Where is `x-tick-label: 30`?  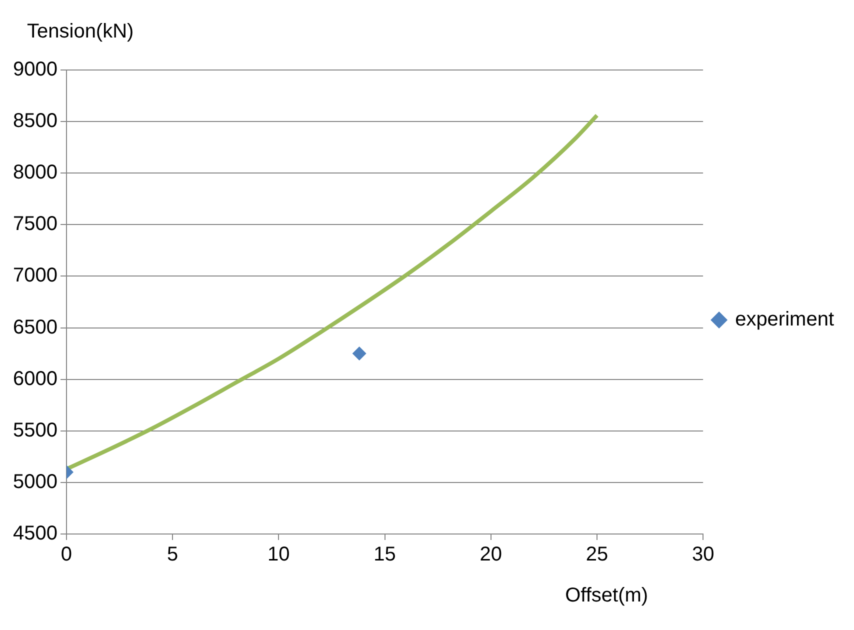 x-tick-label: 30 is located at coordinates (703, 555).